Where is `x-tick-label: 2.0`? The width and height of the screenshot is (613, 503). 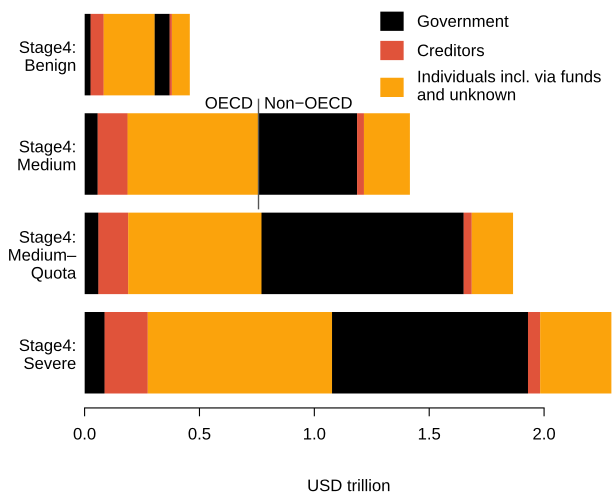
x-tick-label: 2.0 is located at coordinates (544, 434).